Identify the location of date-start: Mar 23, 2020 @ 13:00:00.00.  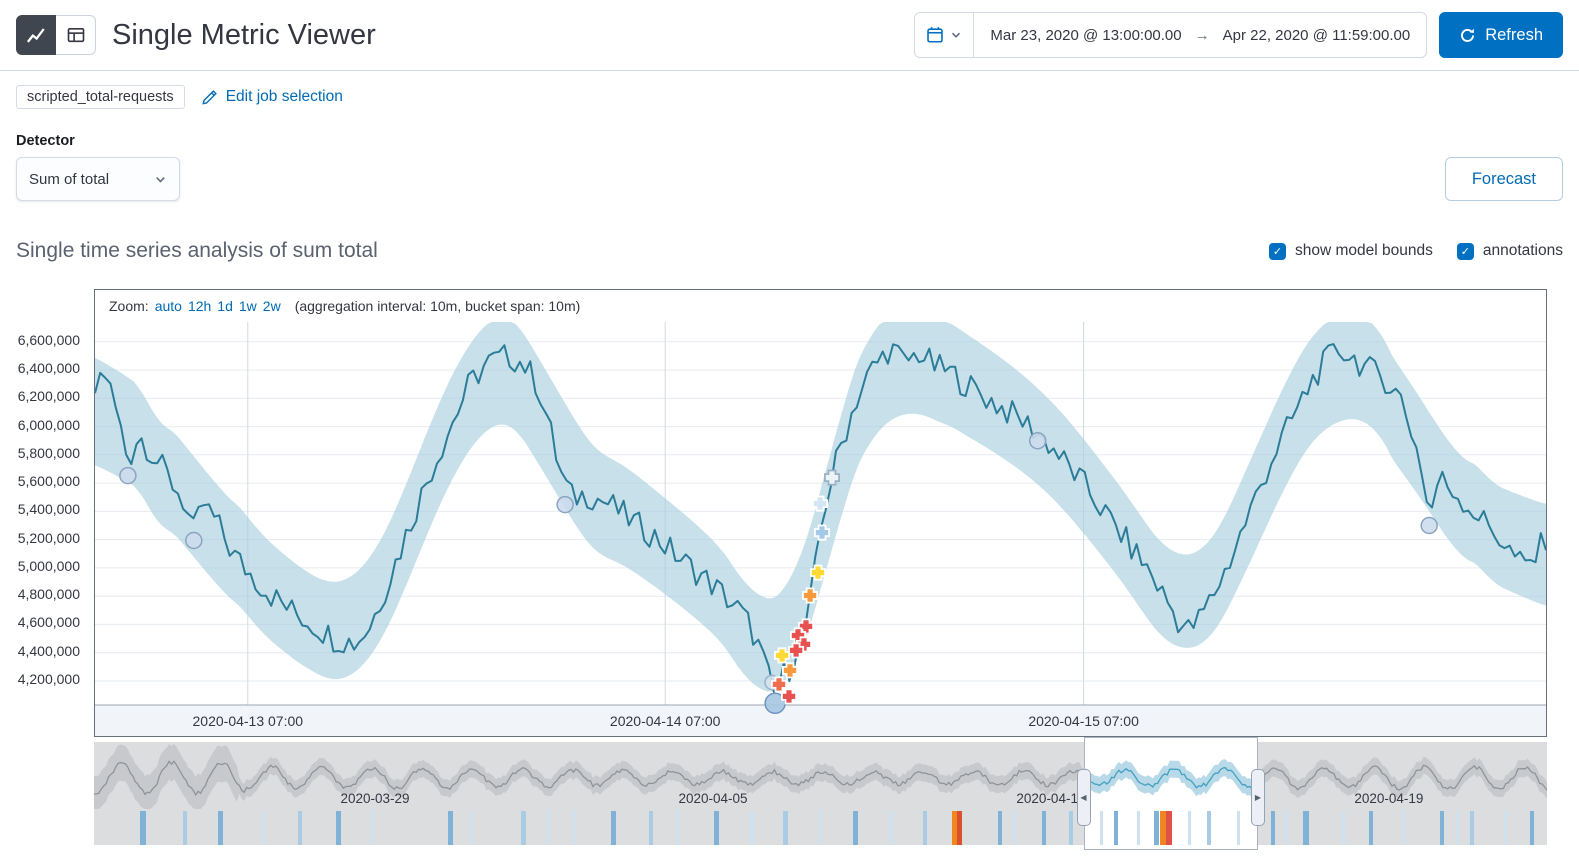
(1086, 35).